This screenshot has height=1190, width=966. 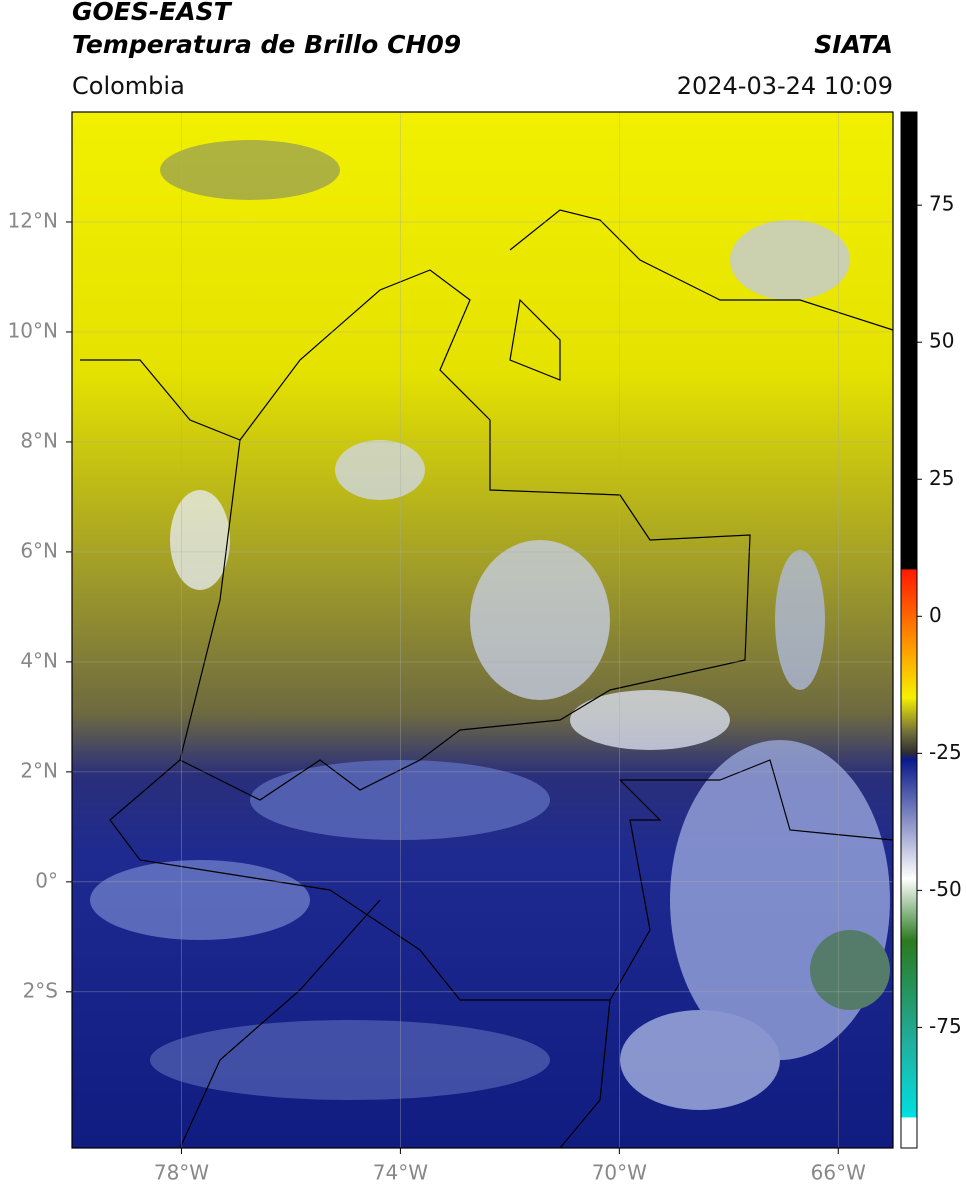 I want to click on y-tick-label: 2°N, so click(x=39, y=770).